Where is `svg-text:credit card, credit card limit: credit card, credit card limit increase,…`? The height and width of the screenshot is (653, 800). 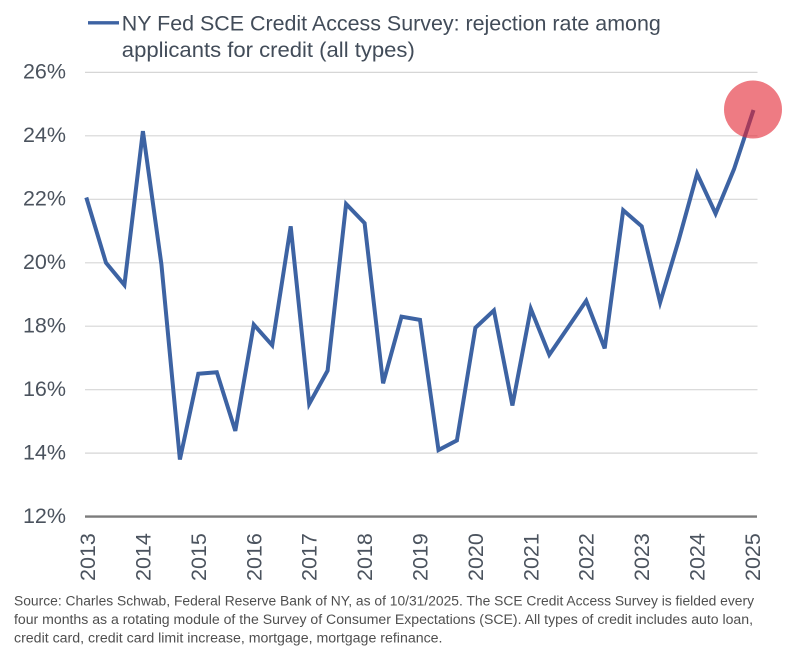 svg-text:credit card, credit card limit: credit card, credit card limit increase,… is located at coordinates (228, 639).